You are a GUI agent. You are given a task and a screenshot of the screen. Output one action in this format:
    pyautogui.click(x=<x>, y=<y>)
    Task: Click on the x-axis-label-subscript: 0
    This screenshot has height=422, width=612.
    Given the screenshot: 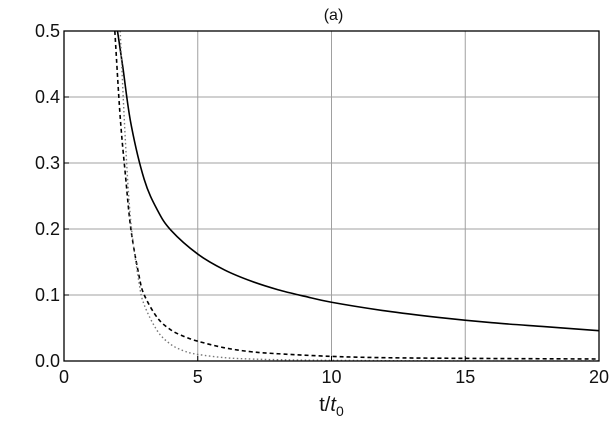 What is the action you would take?
    pyautogui.click(x=340, y=411)
    